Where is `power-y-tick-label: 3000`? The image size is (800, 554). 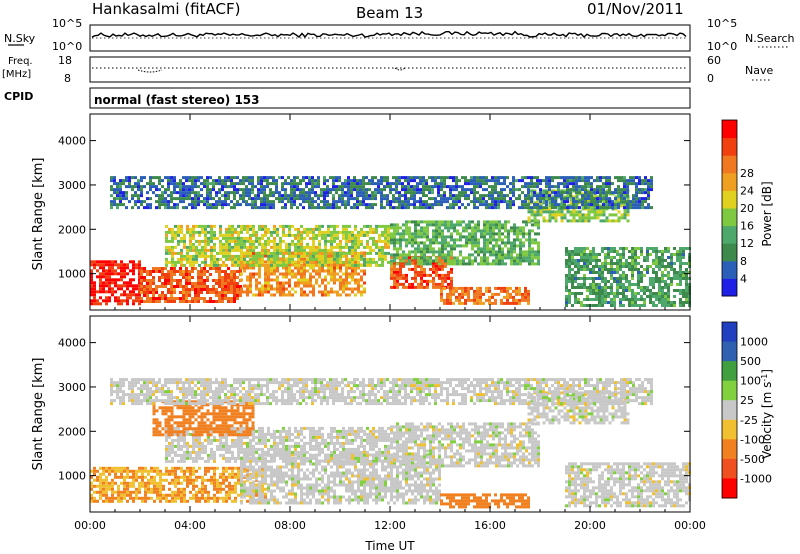
power-y-tick-label: 3000 is located at coordinates (72, 185).